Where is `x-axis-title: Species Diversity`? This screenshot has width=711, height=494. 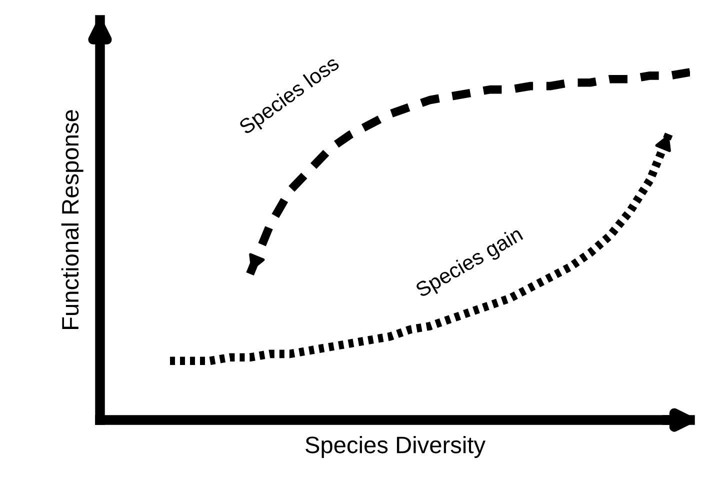 x-axis-title: Species Diversity is located at coordinates (396, 447).